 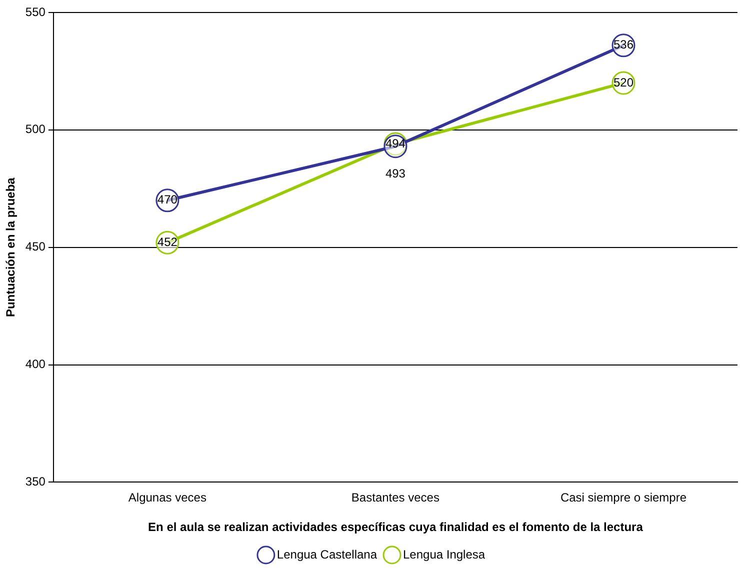 What do you see at coordinates (35, 247) in the screenshot?
I see `y-tick-label: 450` at bounding box center [35, 247].